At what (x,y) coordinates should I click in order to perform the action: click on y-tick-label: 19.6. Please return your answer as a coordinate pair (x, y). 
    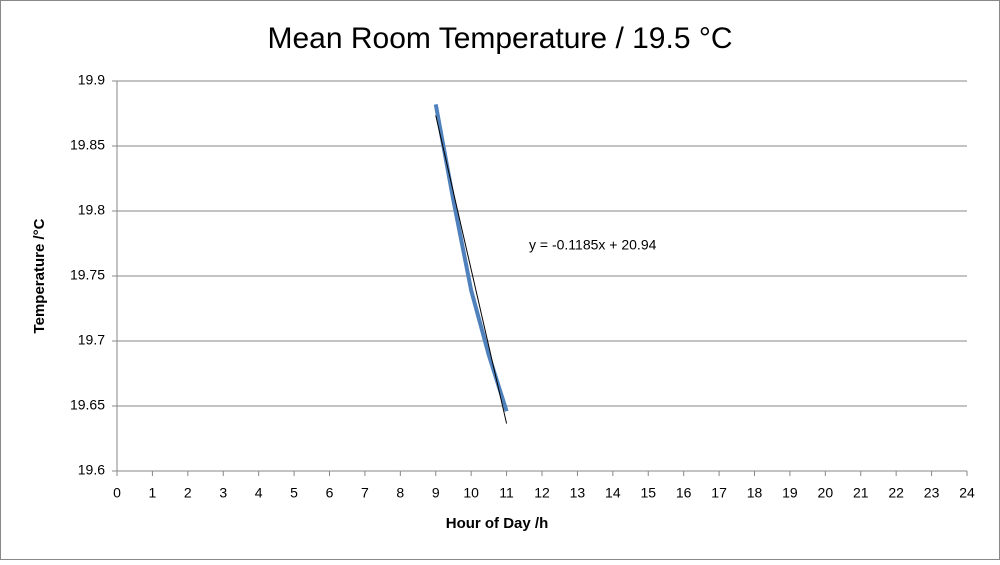
    Looking at the image, I should click on (91, 470).